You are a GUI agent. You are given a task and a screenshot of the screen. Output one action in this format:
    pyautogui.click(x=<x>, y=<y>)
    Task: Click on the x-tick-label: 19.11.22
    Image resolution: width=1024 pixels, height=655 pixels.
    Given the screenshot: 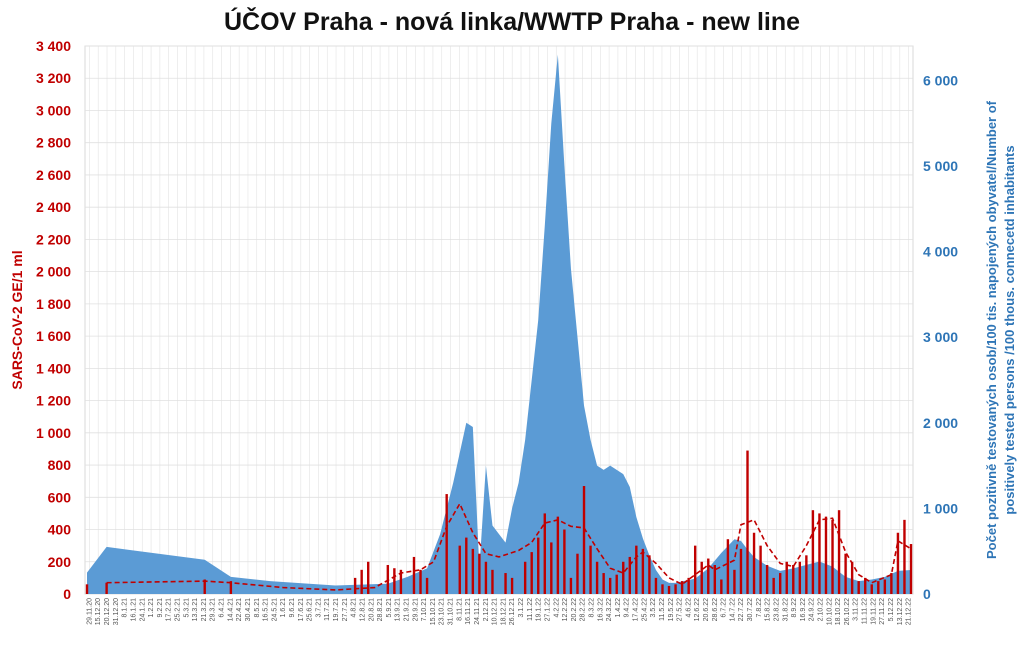 What is the action you would take?
    pyautogui.click(x=873, y=611)
    